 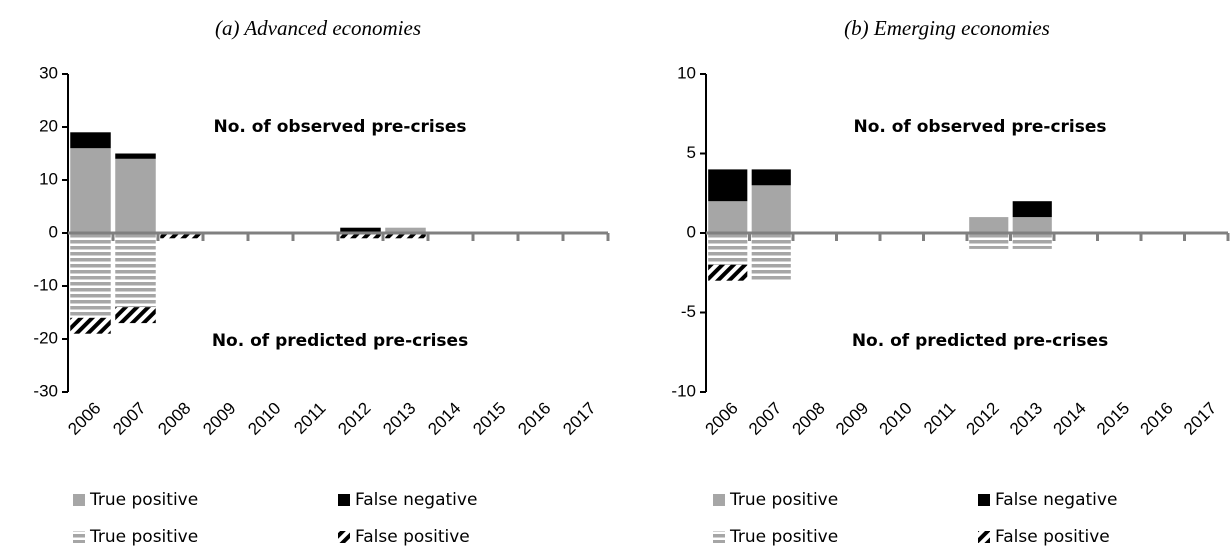 What do you see at coordinates (691, 152) in the screenshot?
I see `y-tick-label: 5` at bounding box center [691, 152].